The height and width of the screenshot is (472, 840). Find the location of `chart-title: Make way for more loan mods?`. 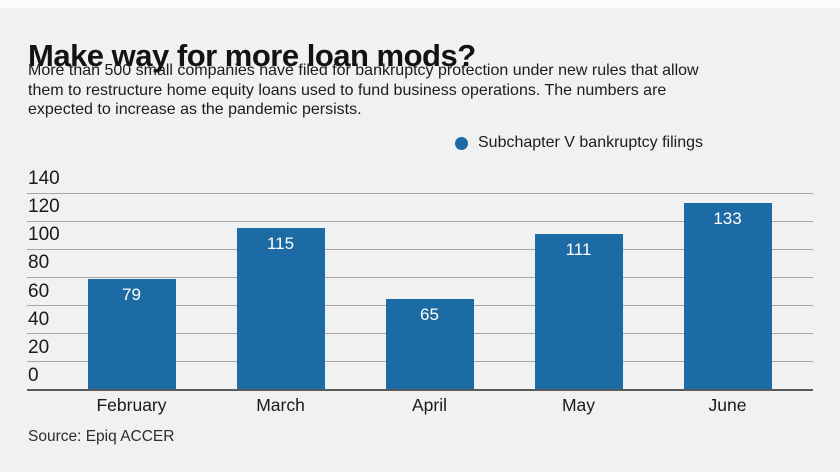

chart-title: Make way for more loan mods? is located at coordinates (252, 55).